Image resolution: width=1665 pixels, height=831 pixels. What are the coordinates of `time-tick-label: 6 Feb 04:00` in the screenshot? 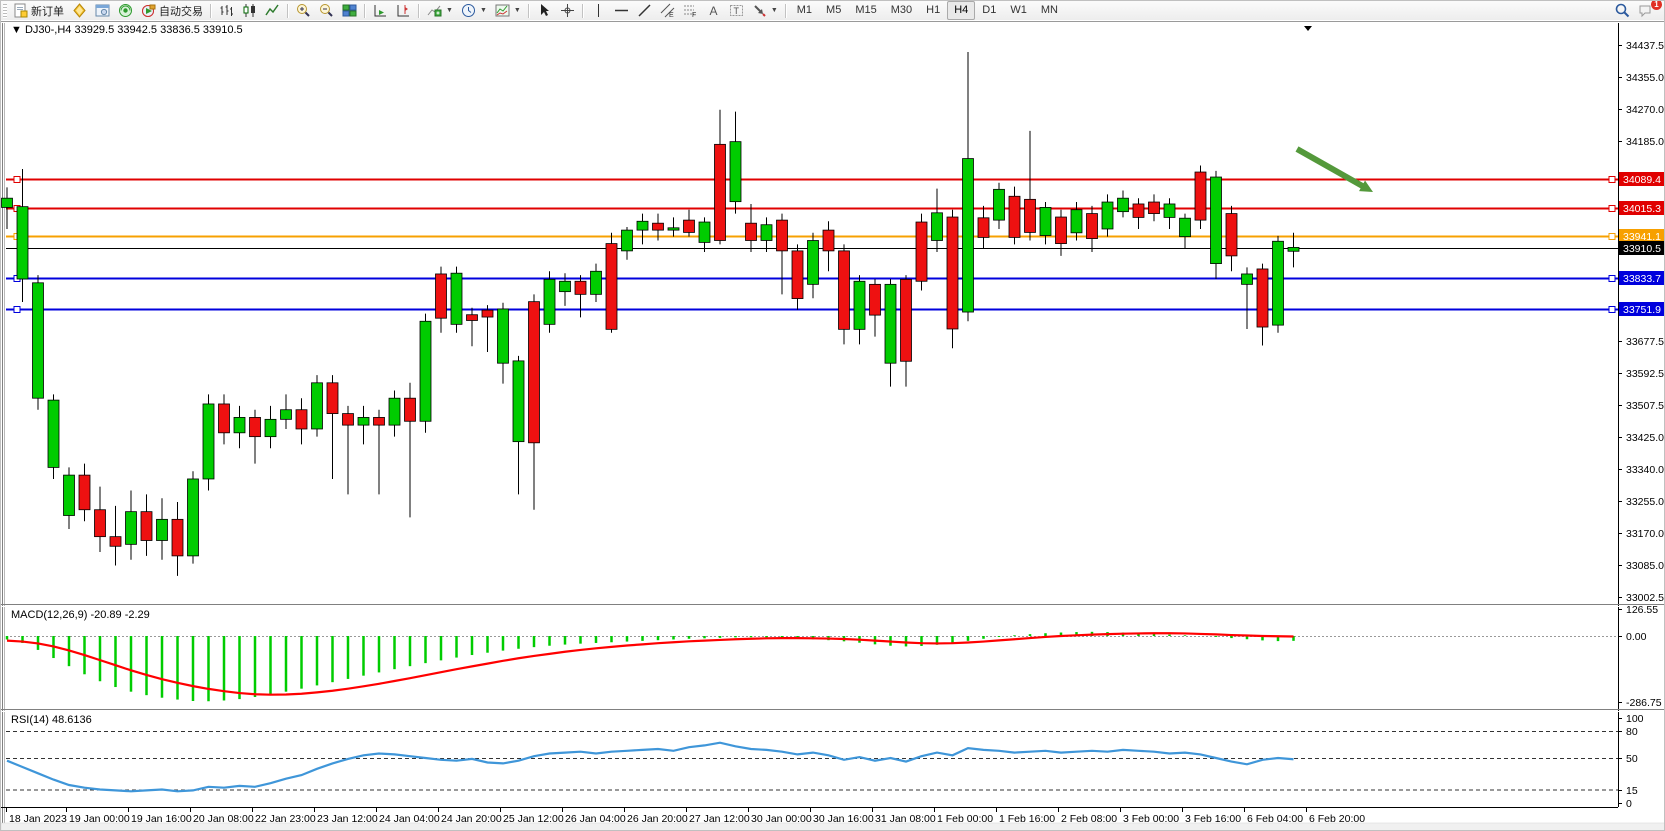 It's located at (1275, 819).